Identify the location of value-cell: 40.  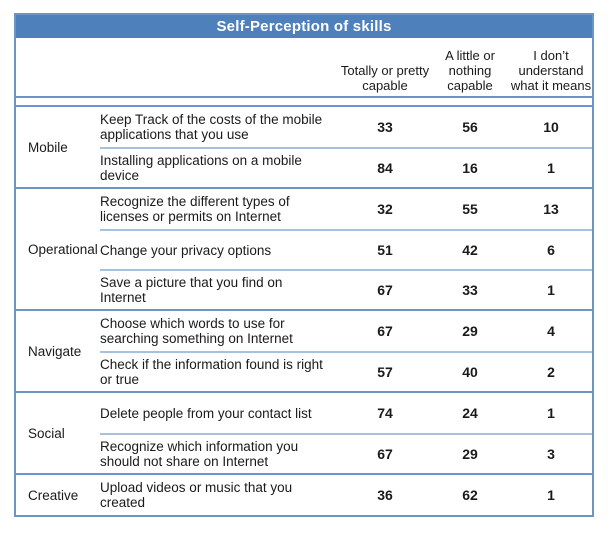
(470, 372).